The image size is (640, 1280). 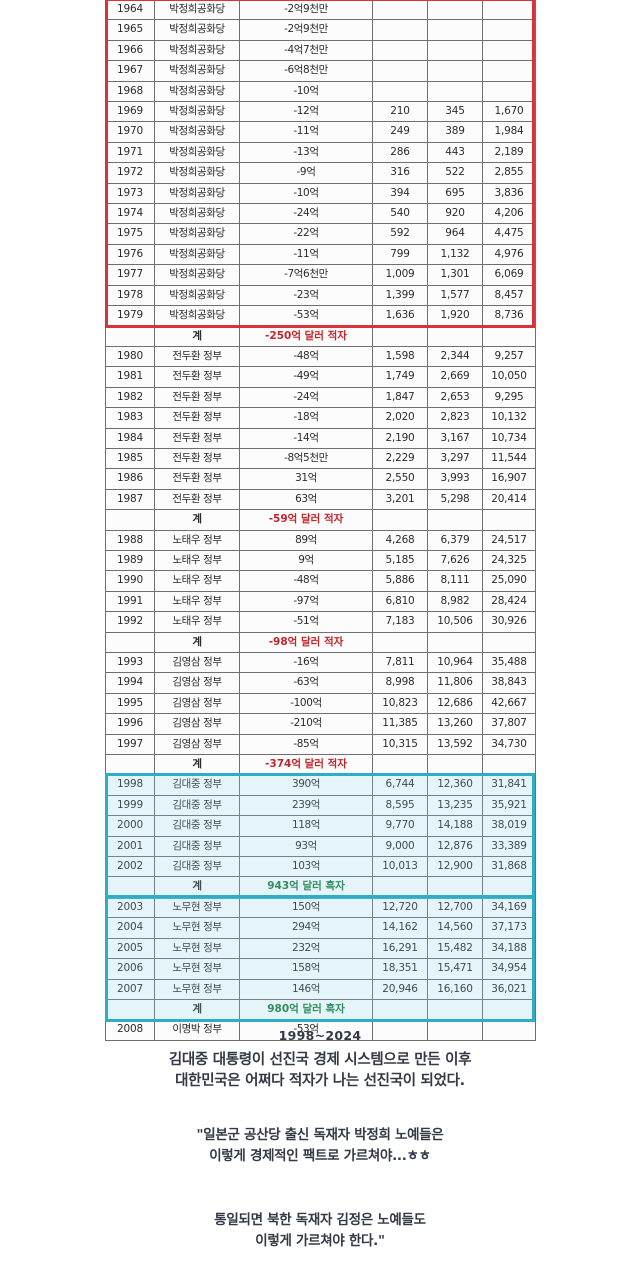 I want to click on cell-n2: 389, so click(x=455, y=132).